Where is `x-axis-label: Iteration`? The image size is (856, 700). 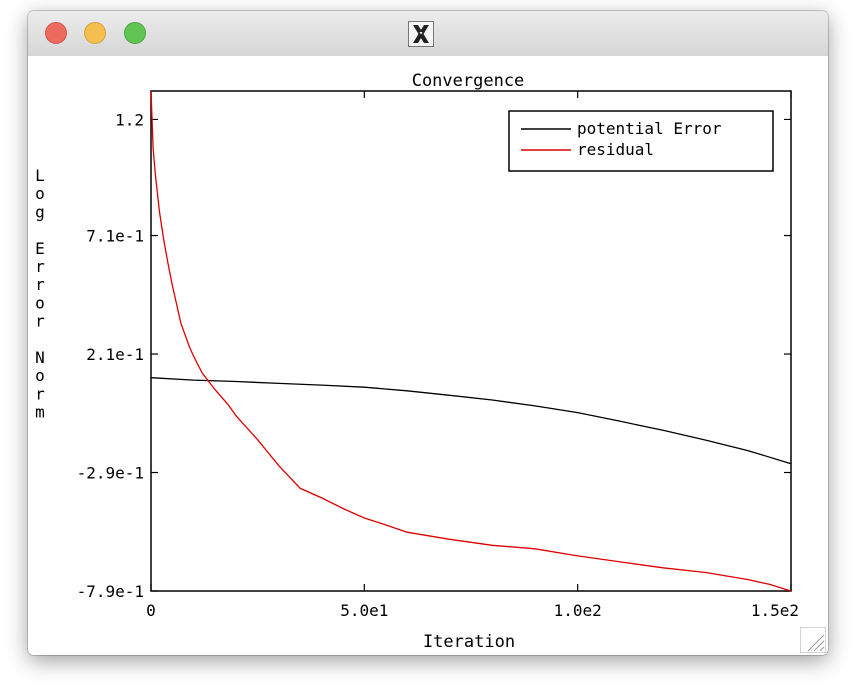
x-axis-label: Iteration is located at coordinates (469, 642).